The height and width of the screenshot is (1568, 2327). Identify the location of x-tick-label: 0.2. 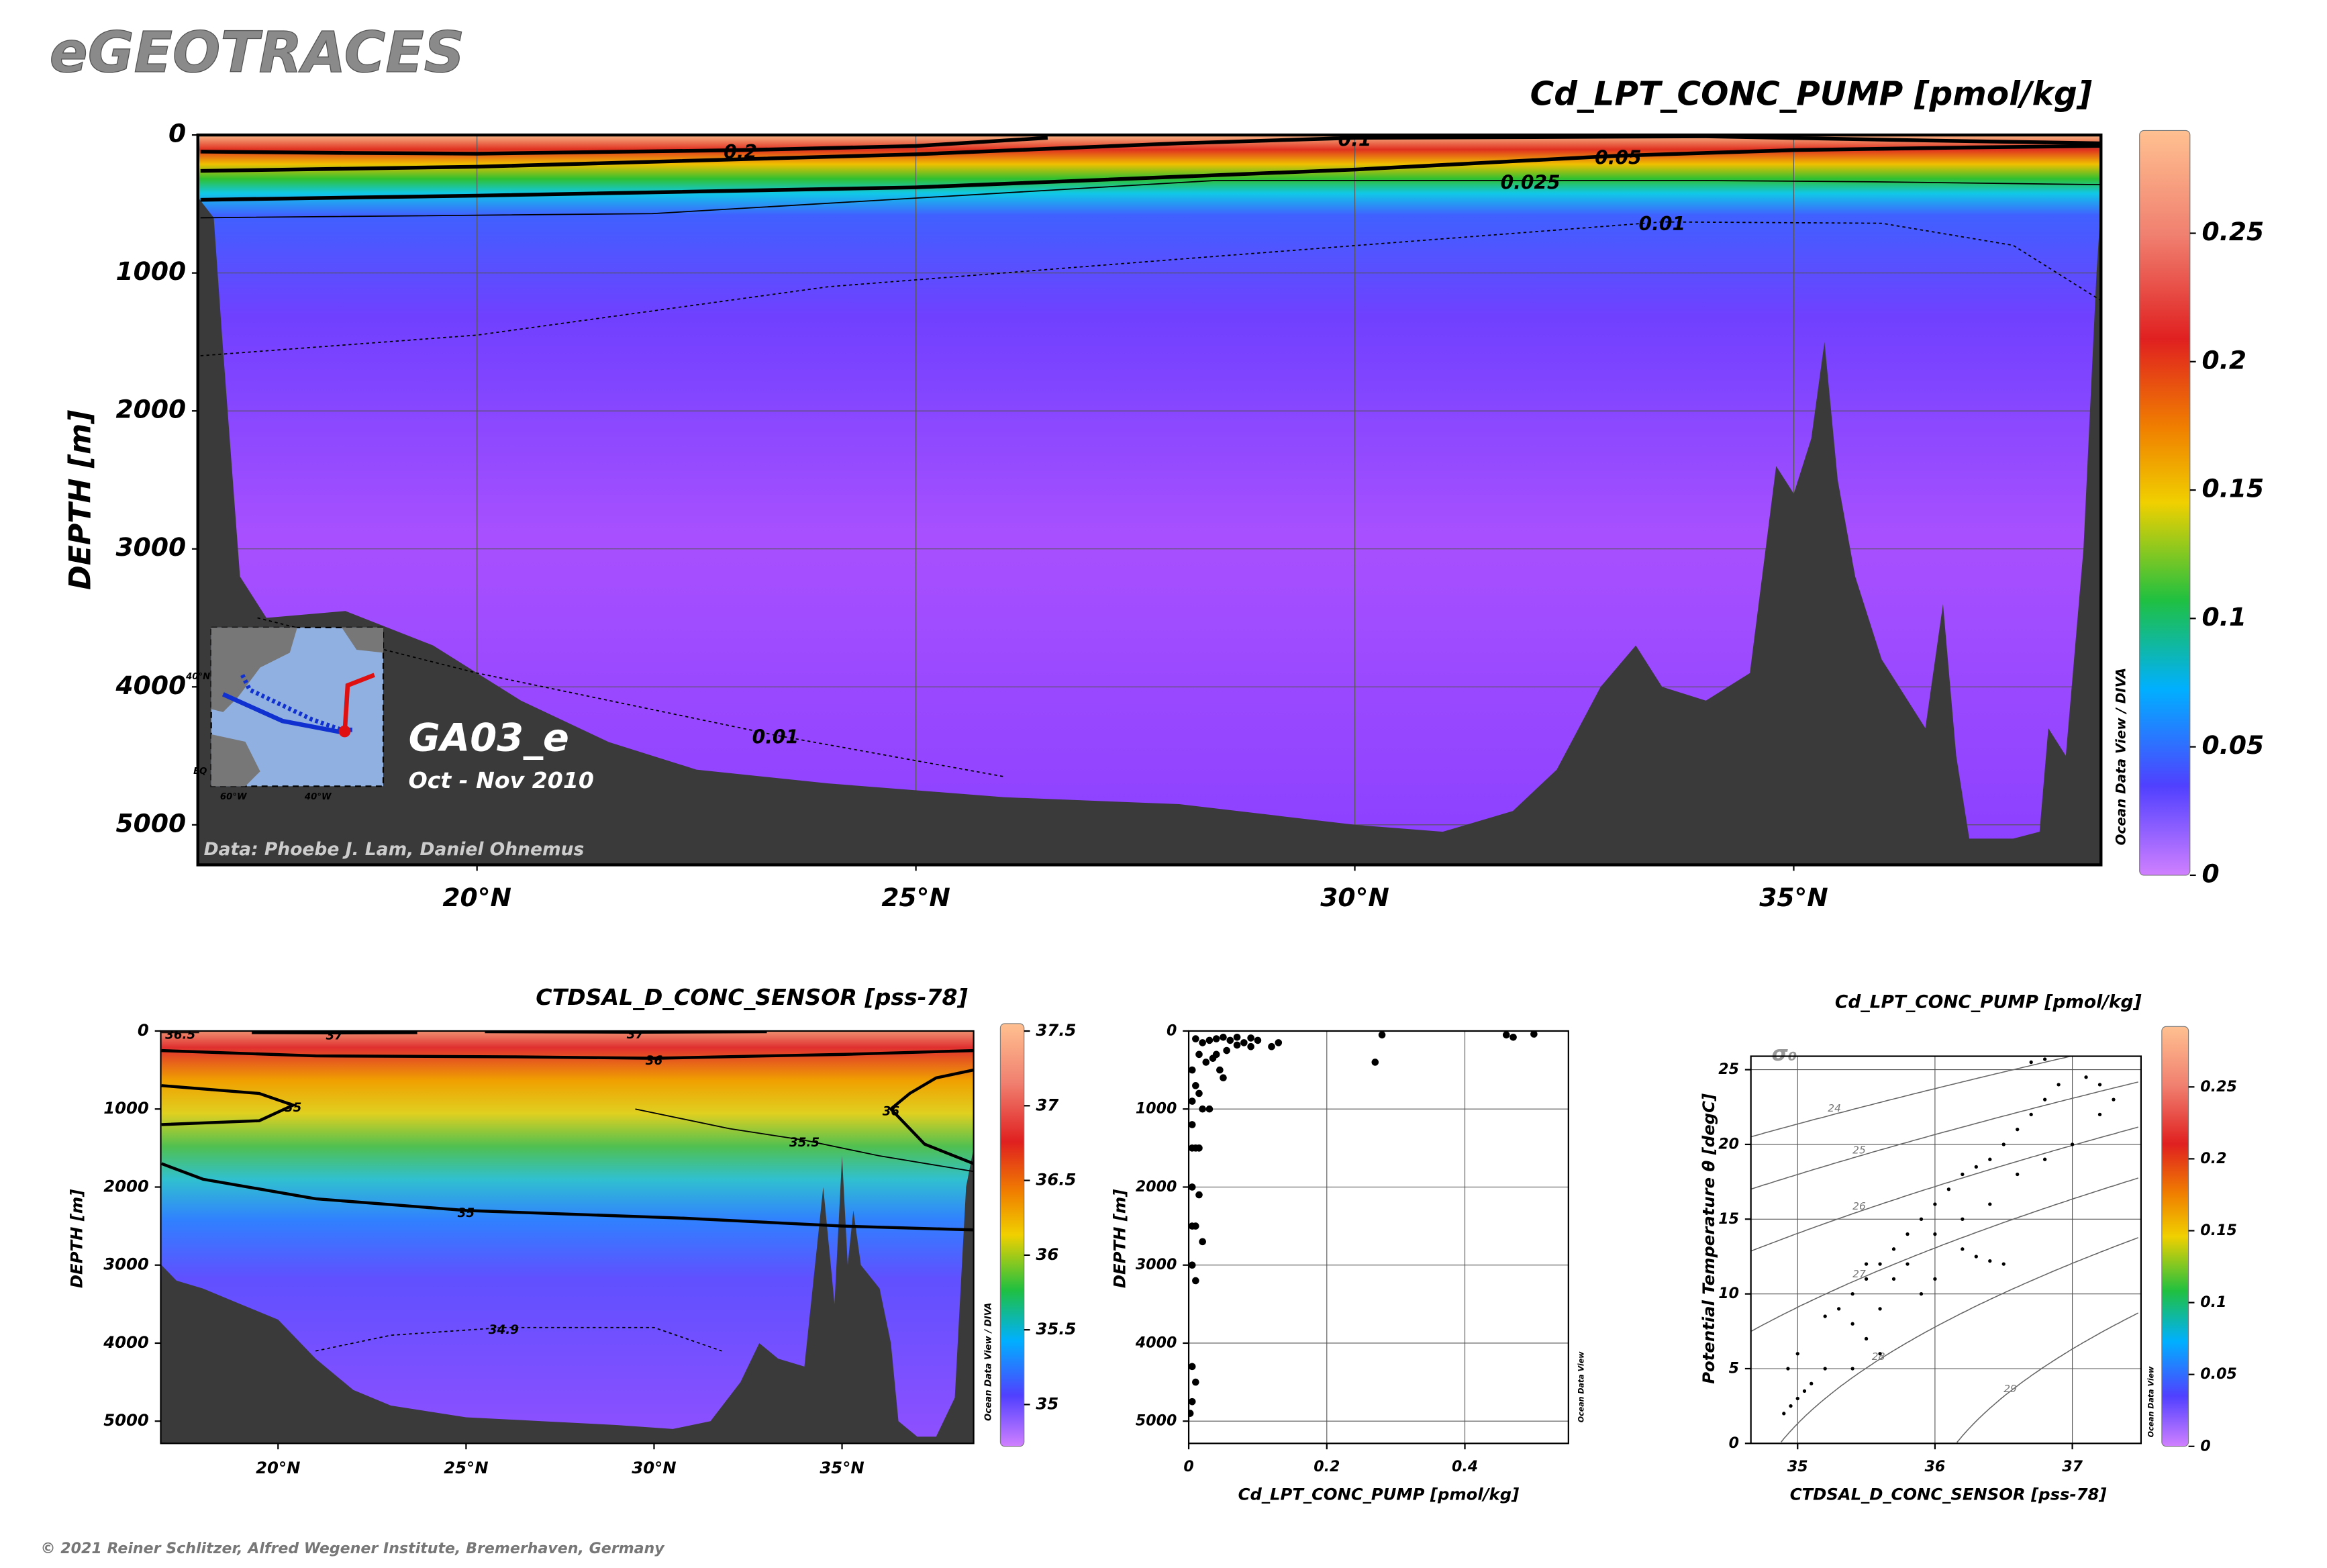
(1327, 1466).